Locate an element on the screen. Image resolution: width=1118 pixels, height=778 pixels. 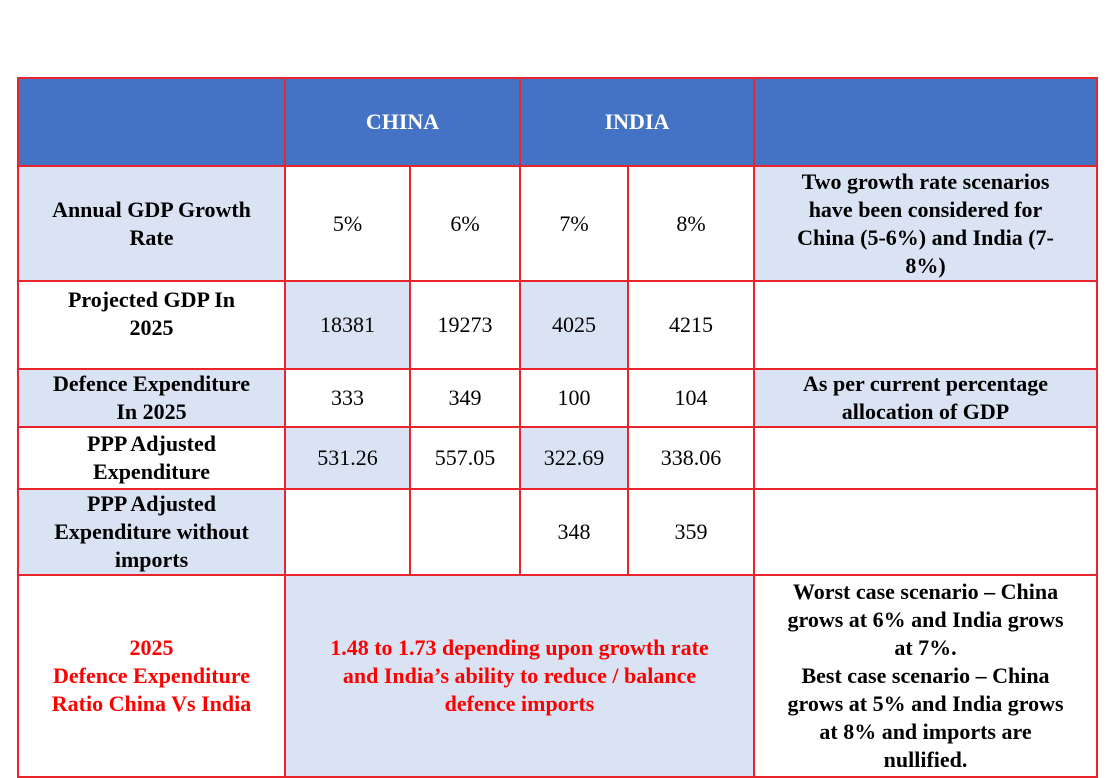
china-value-low: 531.26 is located at coordinates (347, 458).